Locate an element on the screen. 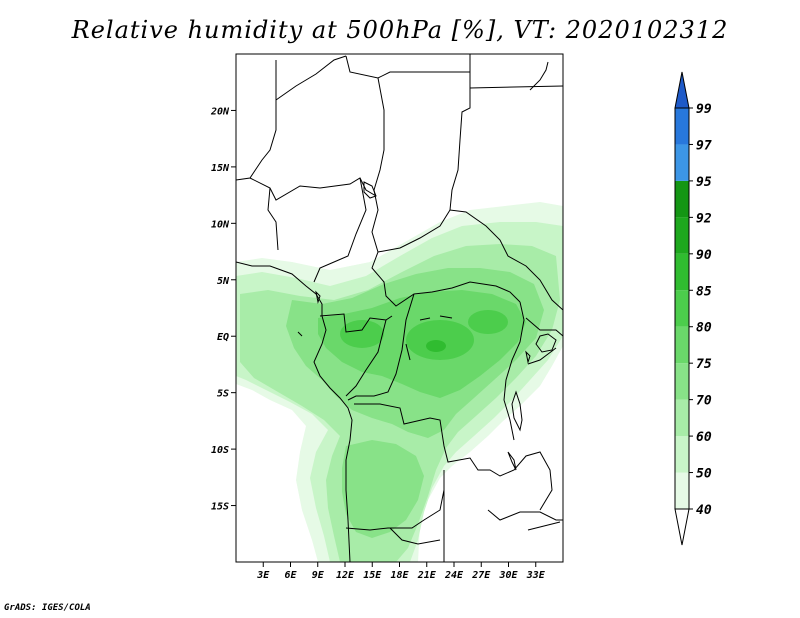 The height and width of the screenshot is (618, 800). lat-tick-label: 5N is located at coordinates (223, 281).